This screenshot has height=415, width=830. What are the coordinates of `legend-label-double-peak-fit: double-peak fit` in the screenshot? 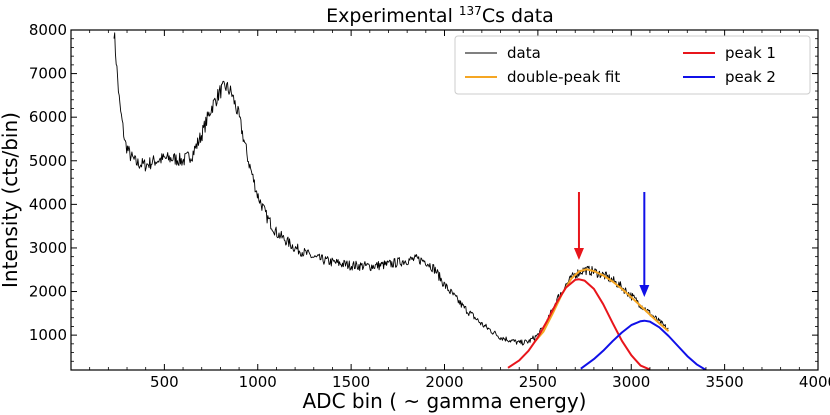 It's located at (563, 77).